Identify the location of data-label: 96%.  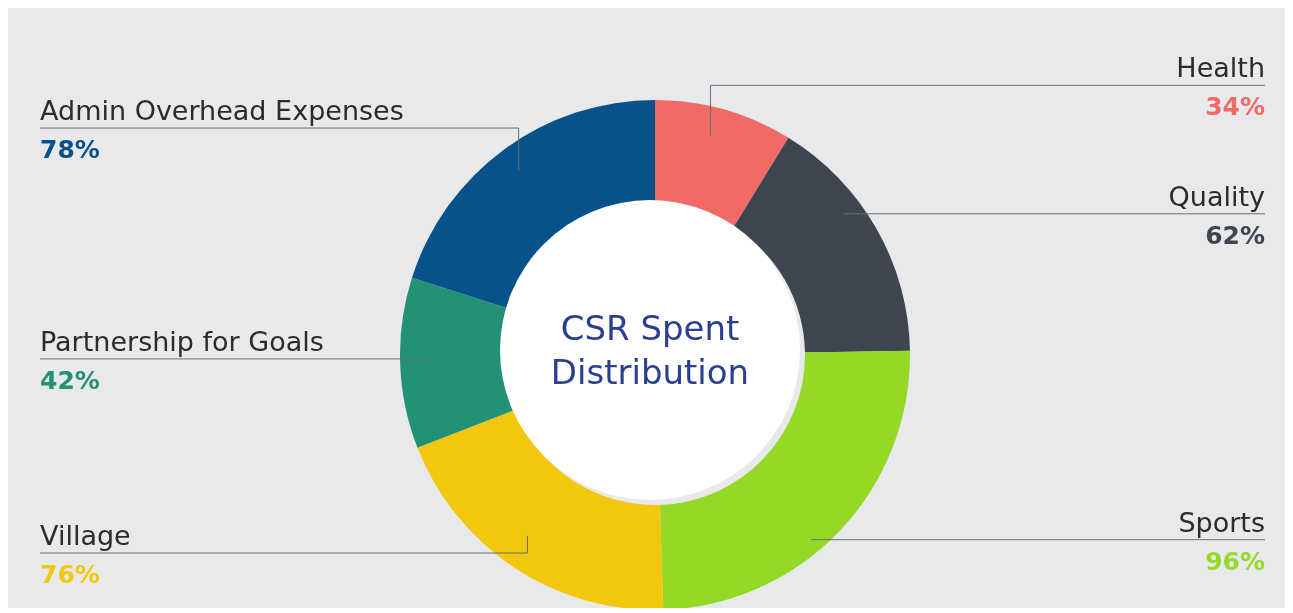
(1235, 561).